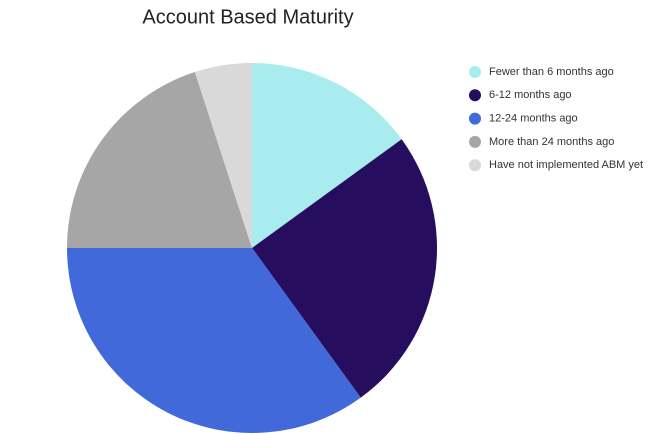  I want to click on legend-label: Fewer than 6 months ago, so click(551, 72).